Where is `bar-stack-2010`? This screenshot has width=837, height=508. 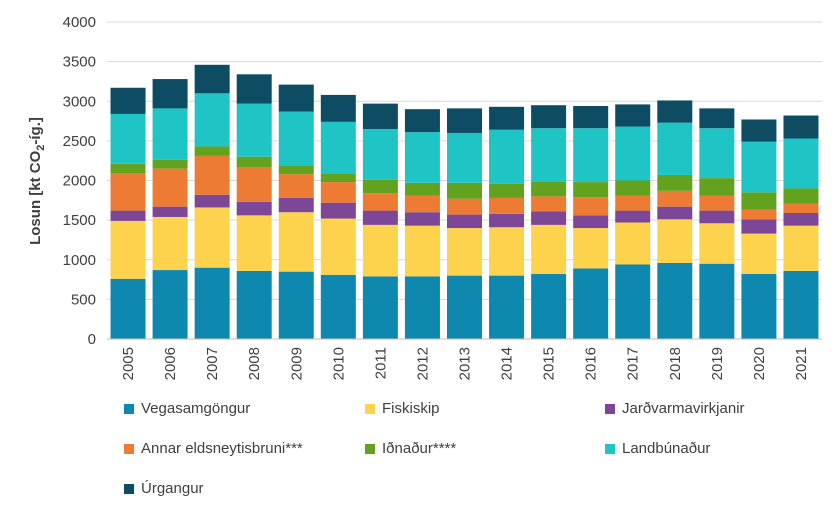
bar-stack-2010 is located at coordinates (338, 216).